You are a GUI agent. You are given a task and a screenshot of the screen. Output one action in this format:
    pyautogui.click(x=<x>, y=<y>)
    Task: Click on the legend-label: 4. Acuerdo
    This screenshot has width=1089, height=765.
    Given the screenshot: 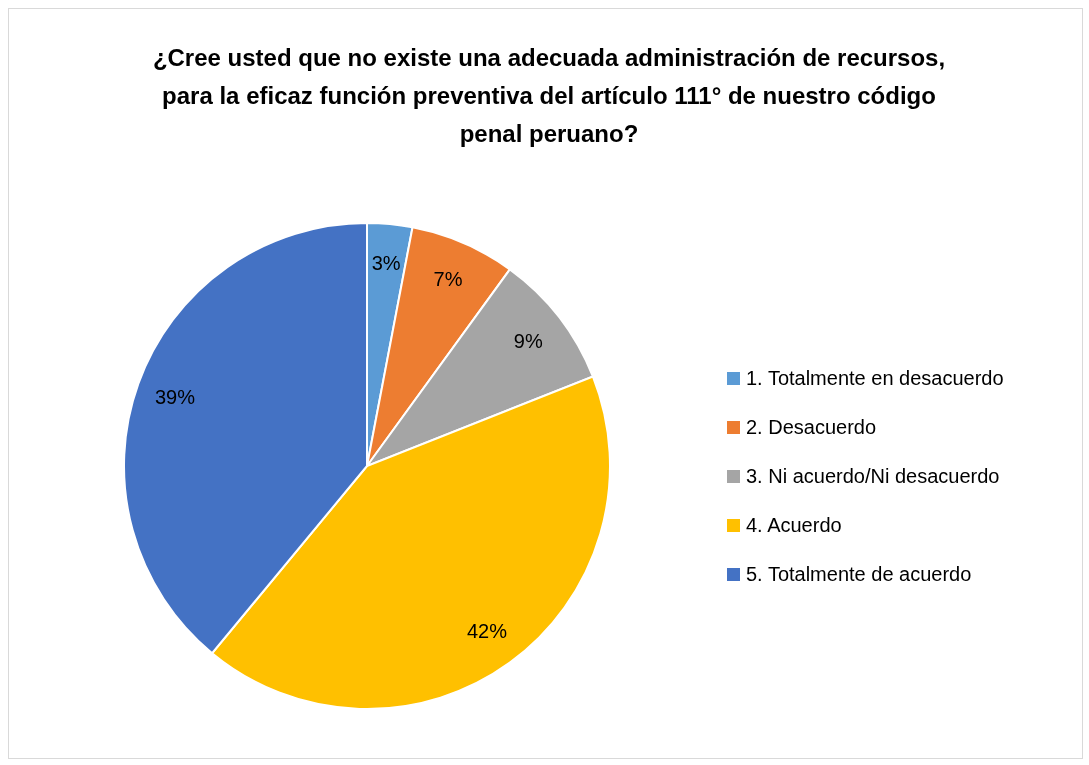 What is the action you would take?
    pyautogui.click(x=794, y=525)
    